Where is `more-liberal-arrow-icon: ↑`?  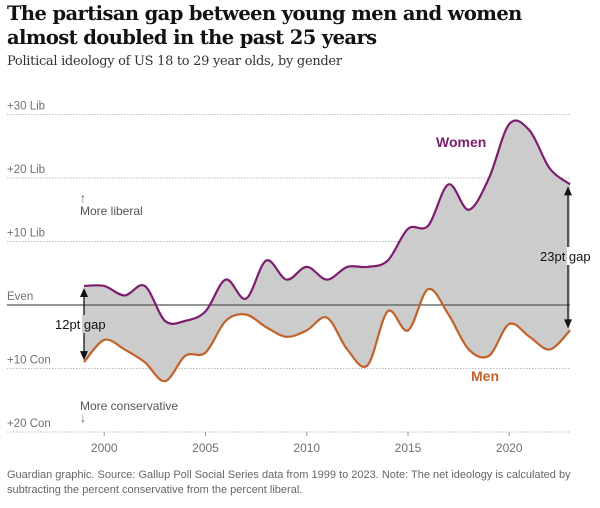 more-liberal-arrow-icon: ↑ is located at coordinates (83, 198).